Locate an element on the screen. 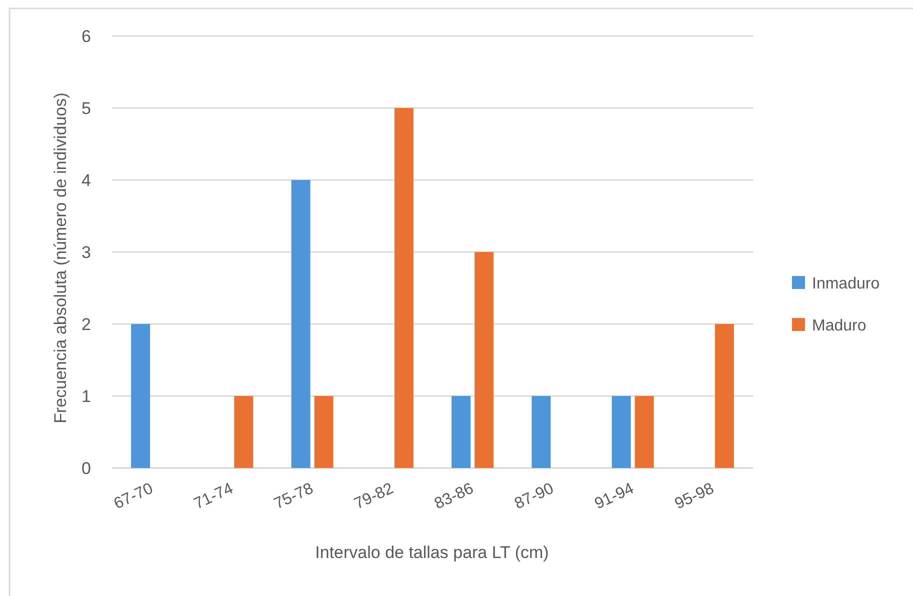  y-tick-label: 1 is located at coordinates (86, 396).